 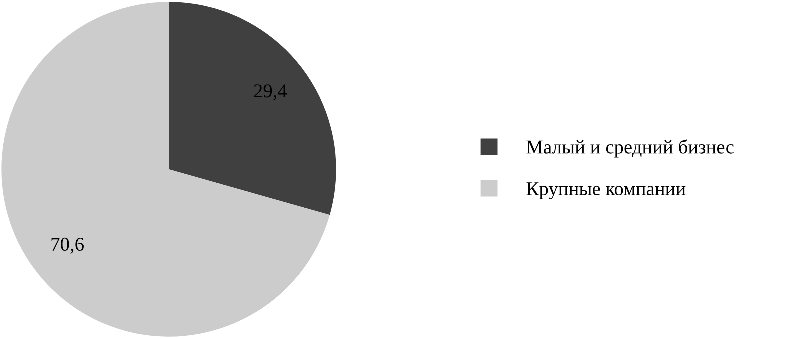 What do you see at coordinates (252, 109) in the screenshot?
I see `pie-slice` at bounding box center [252, 109].